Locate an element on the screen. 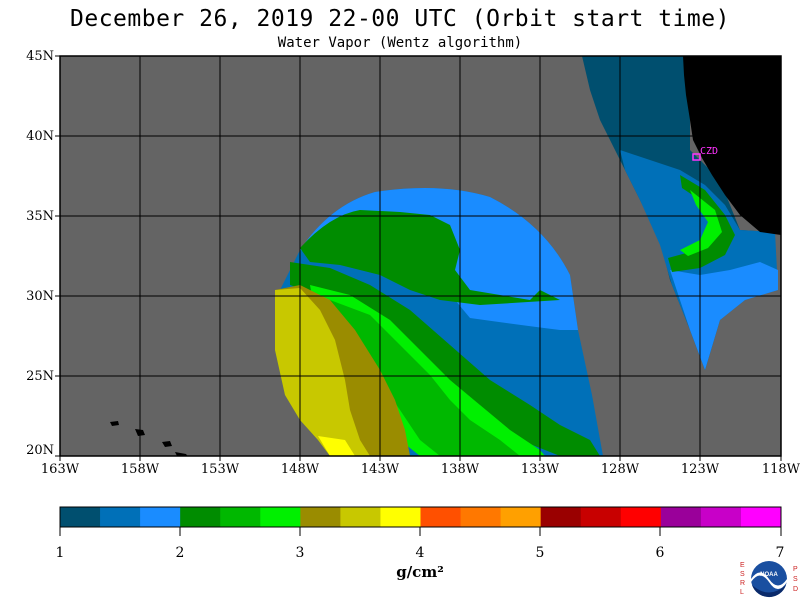 The height and width of the screenshot is (604, 800). logo-letter-s2: S is located at coordinates (795, 579).